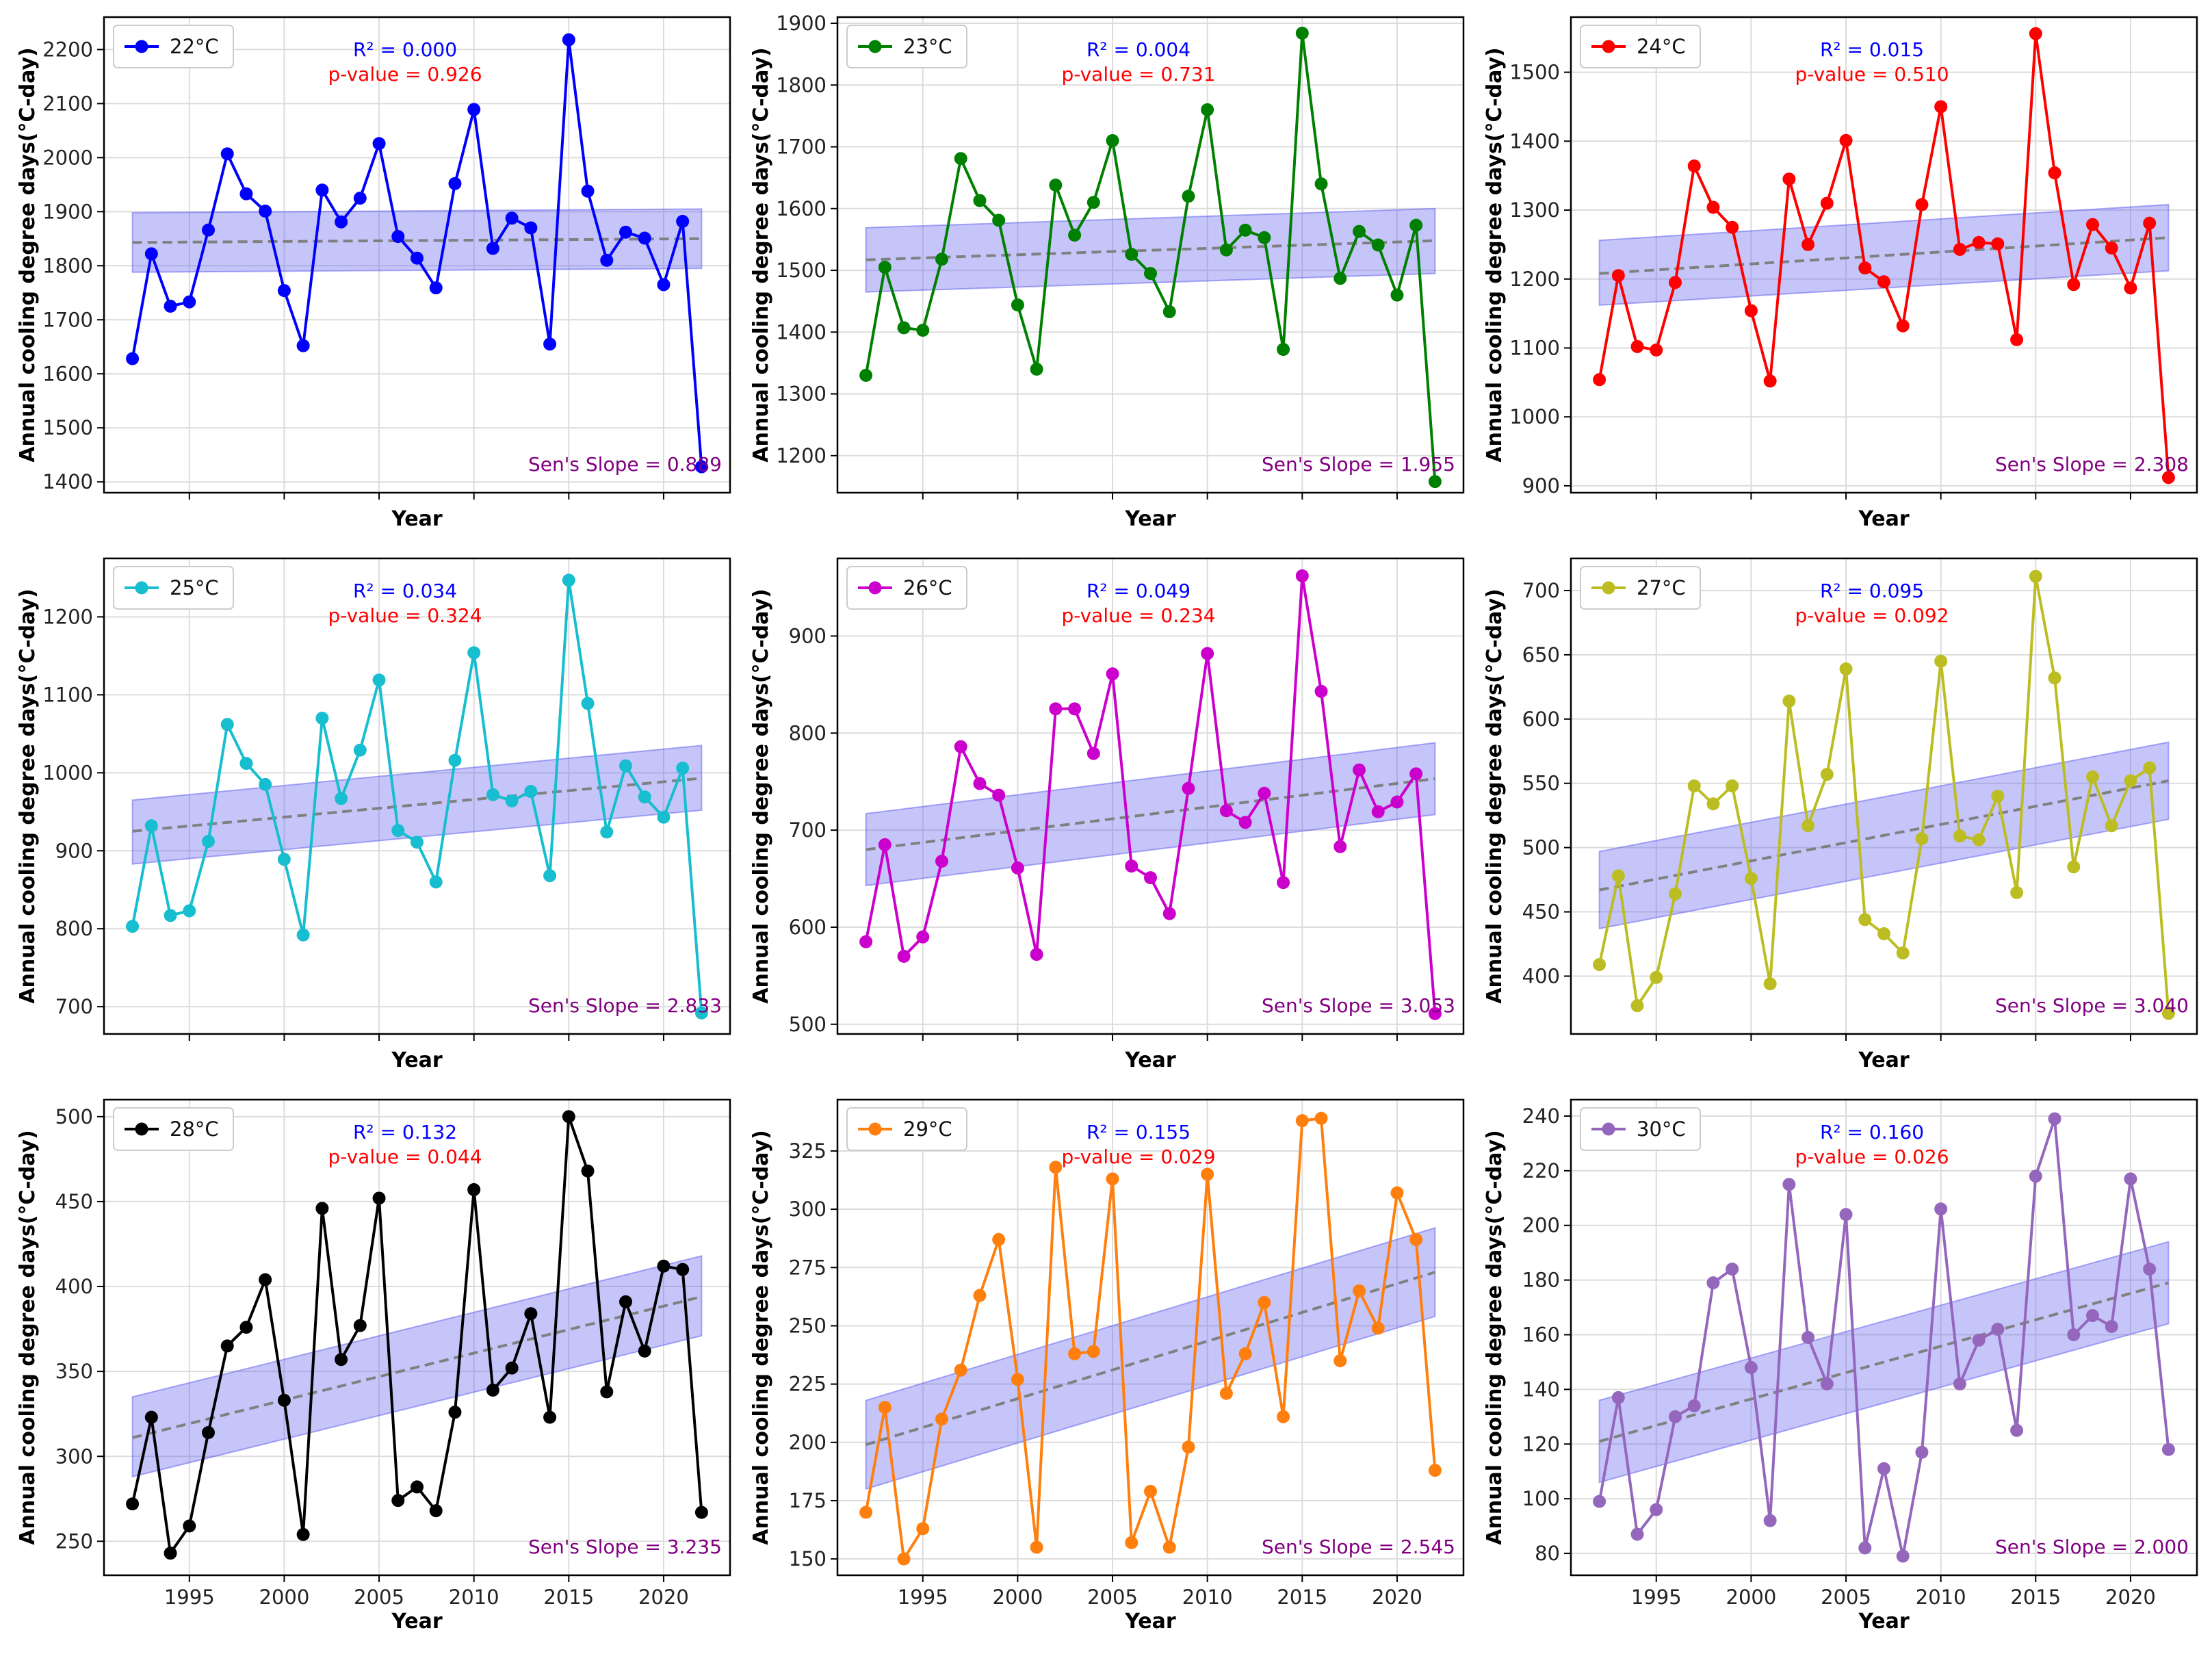 The height and width of the screenshot is (1656, 2212). Describe the element at coordinates (625, 1005) in the screenshot. I see `sens-slope-label: Sen's Slope = 2.833` at that location.